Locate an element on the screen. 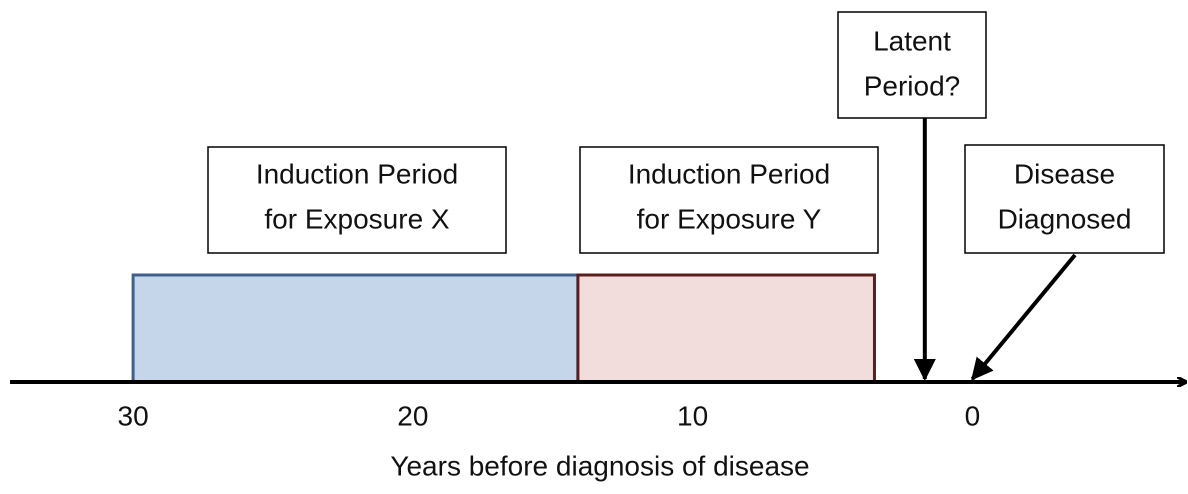 The width and height of the screenshot is (1188, 494). tick-label: 30 is located at coordinates (133, 415).